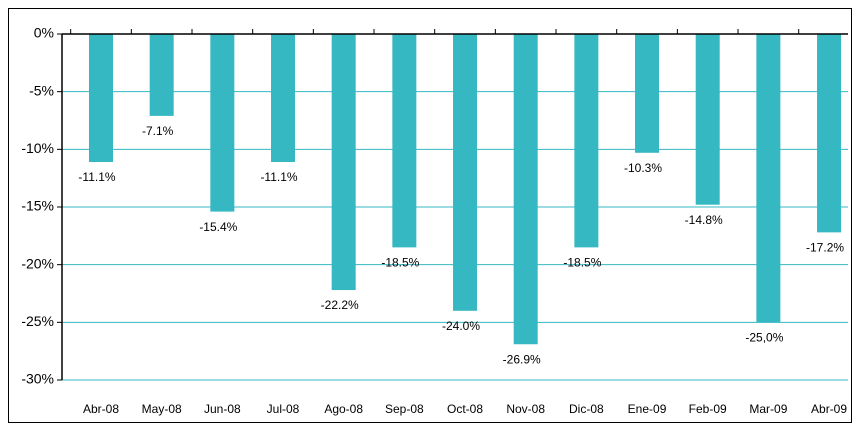 The height and width of the screenshot is (430, 860). I want to click on y-tick-label: -25%, so click(37, 321).